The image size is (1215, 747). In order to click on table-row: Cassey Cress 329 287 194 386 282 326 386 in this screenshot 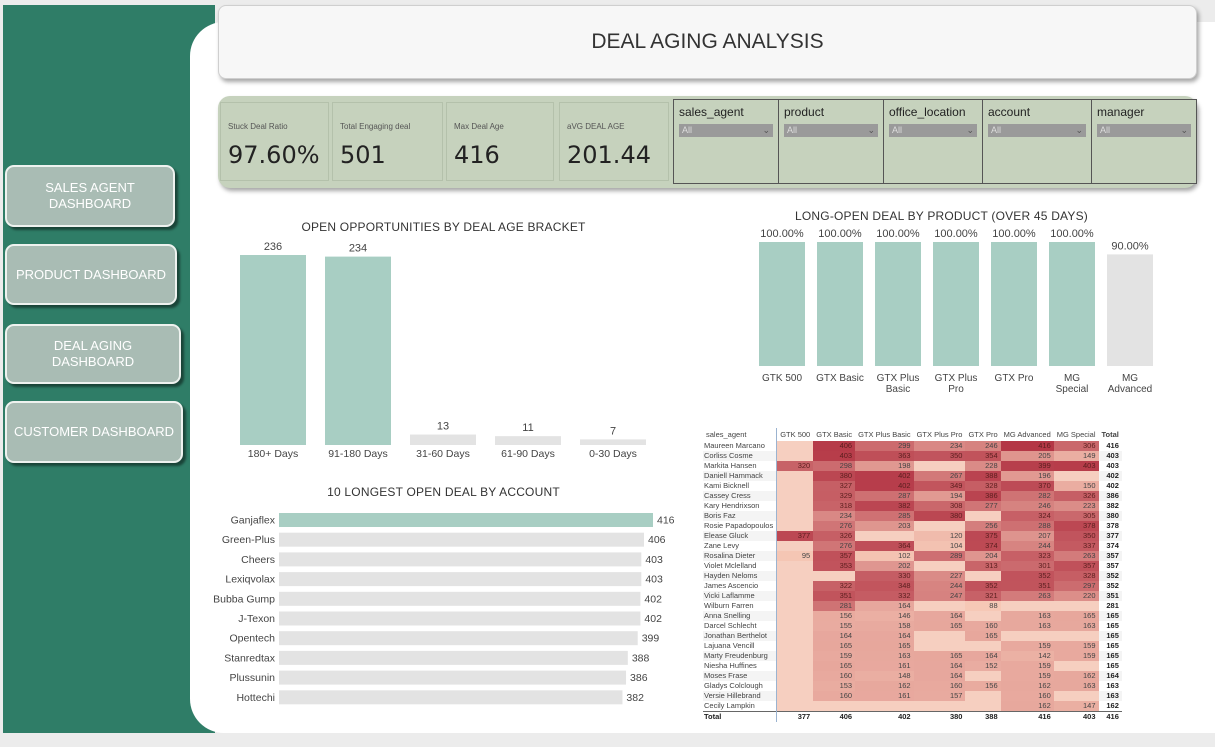, I will do `click(912, 496)`.